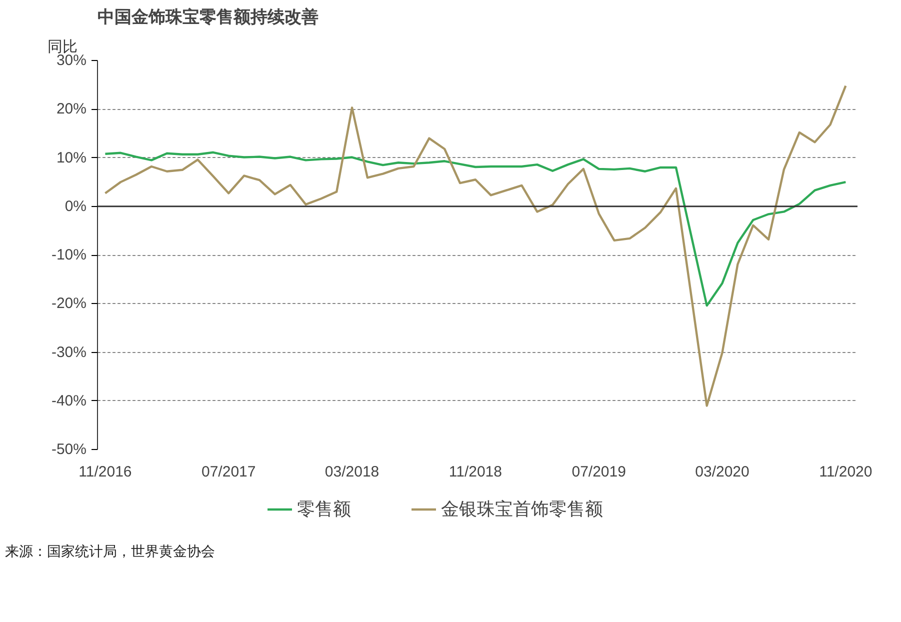 Image resolution: width=901 pixels, height=622 pixels. Describe the element at coordinates (324, 509) in the screenshot. I see `legend-label: 零售额` at that location.